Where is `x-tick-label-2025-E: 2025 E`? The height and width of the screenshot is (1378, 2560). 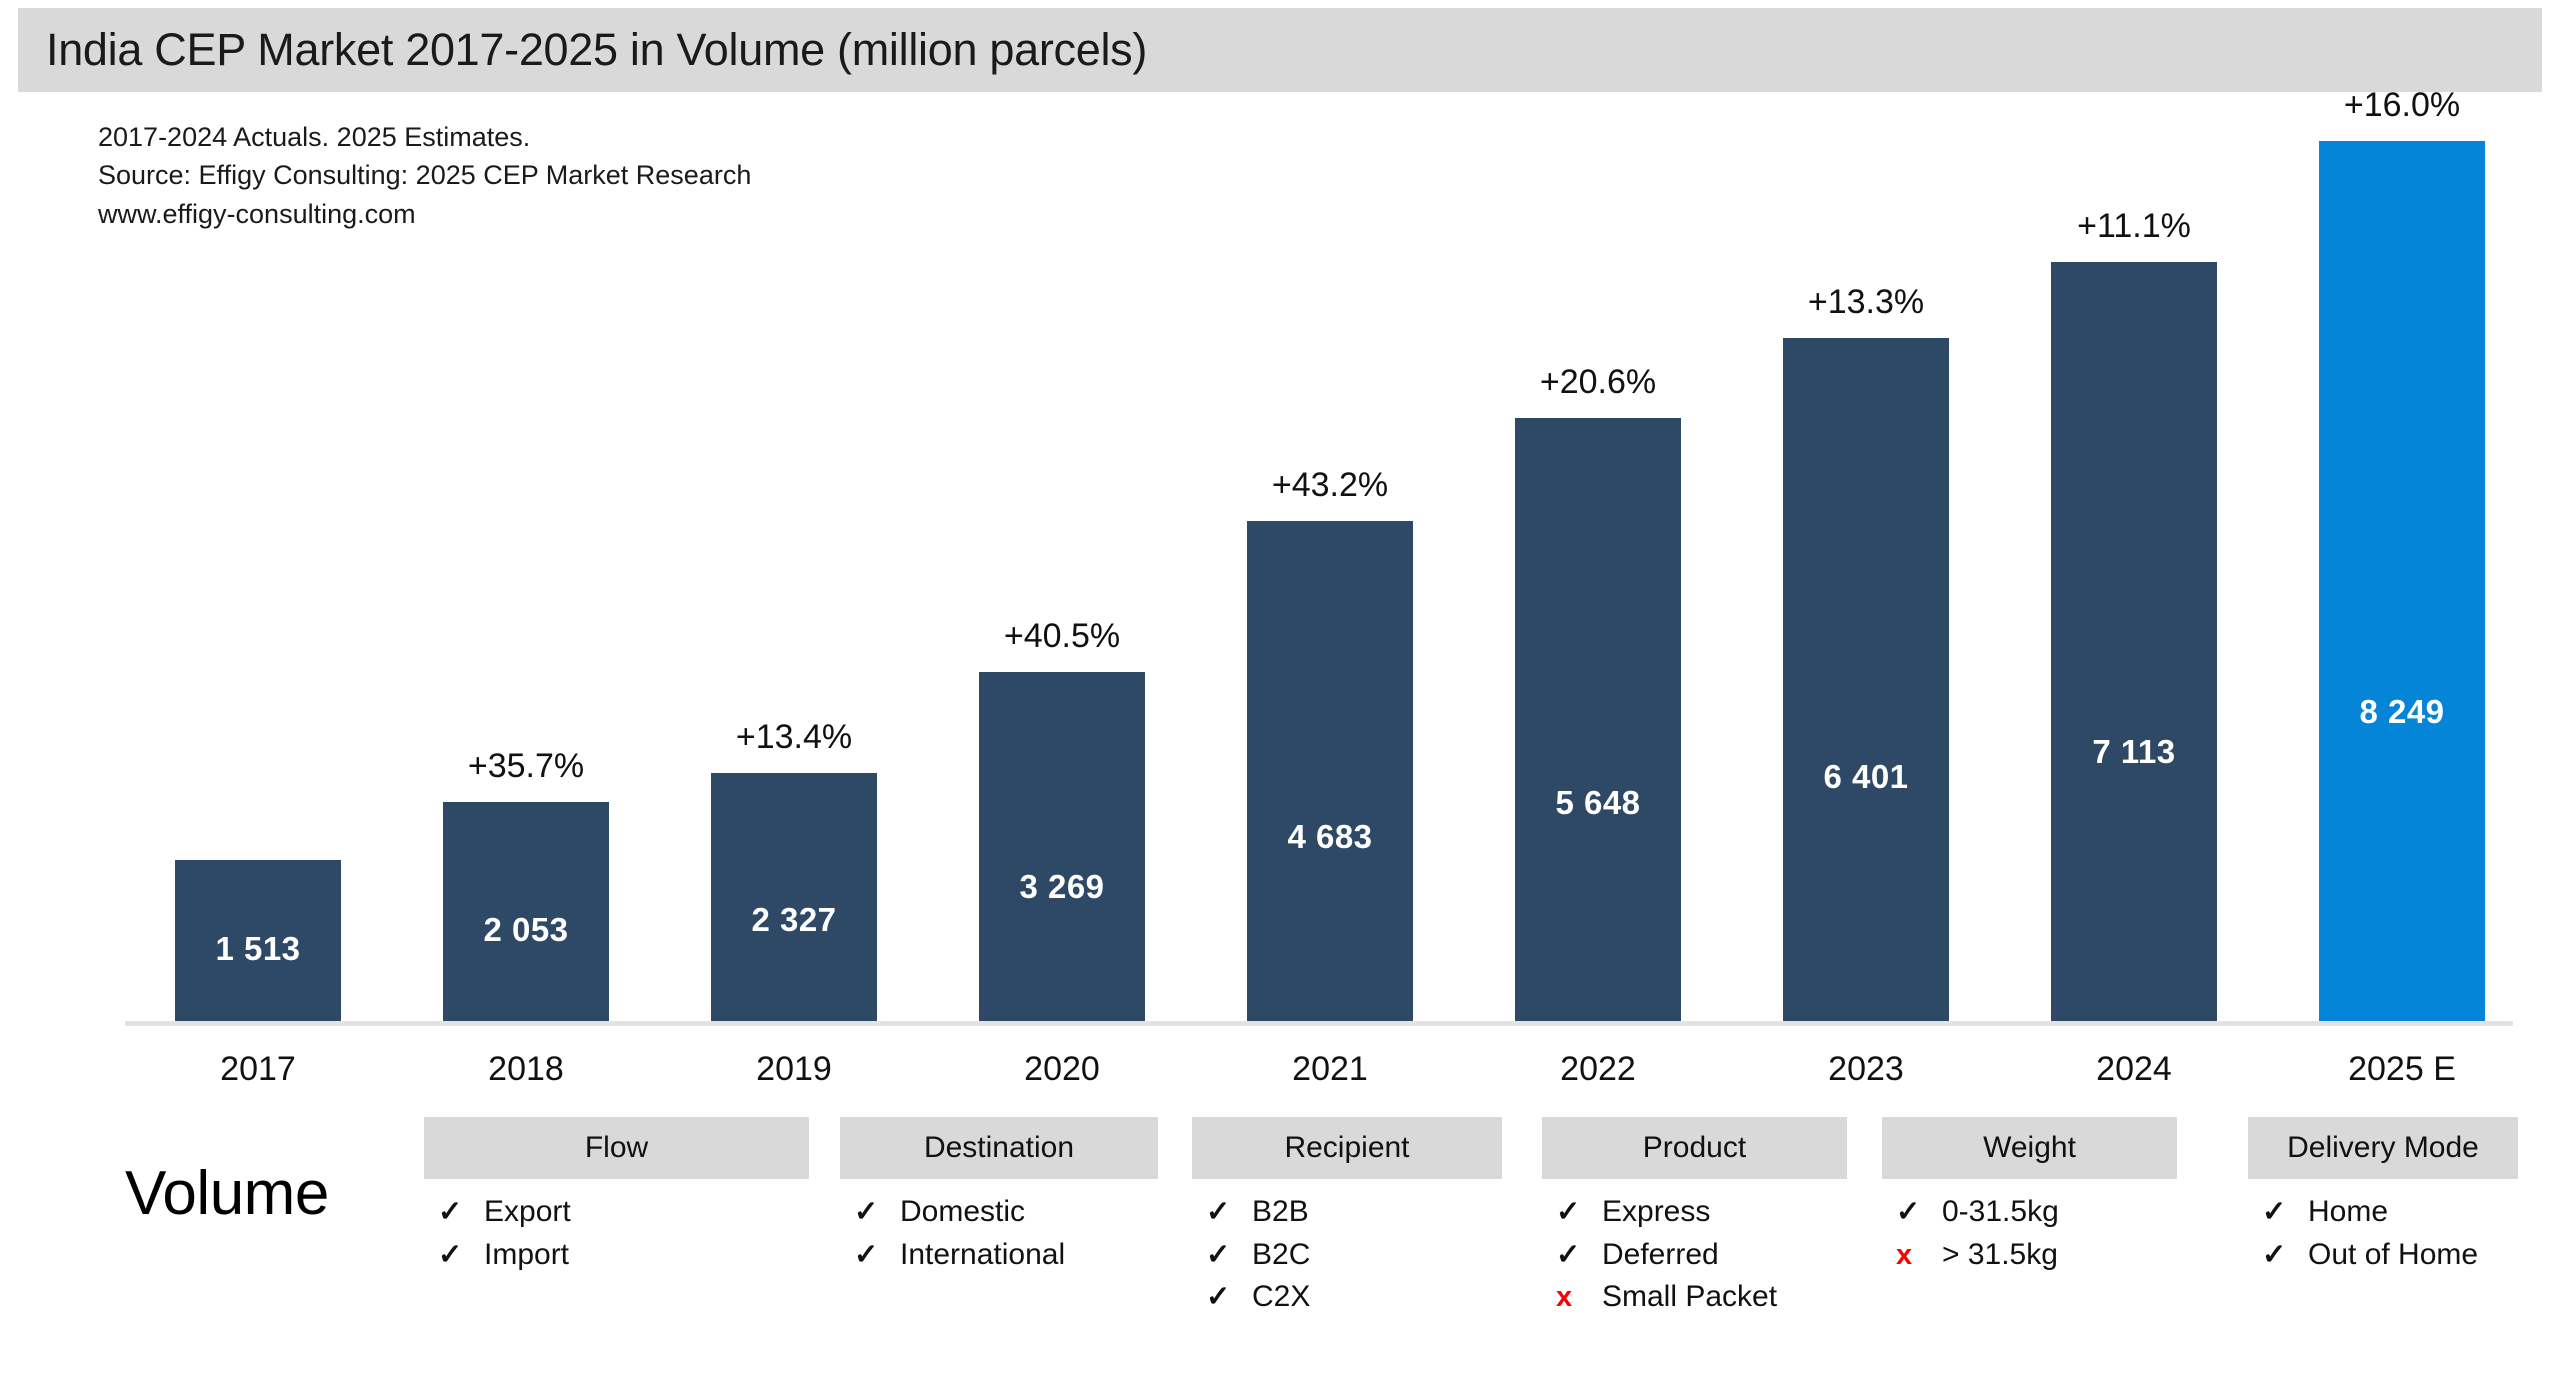
x-tick-label-2025-E: 2025 E is located at coordinates (2402, 1069).